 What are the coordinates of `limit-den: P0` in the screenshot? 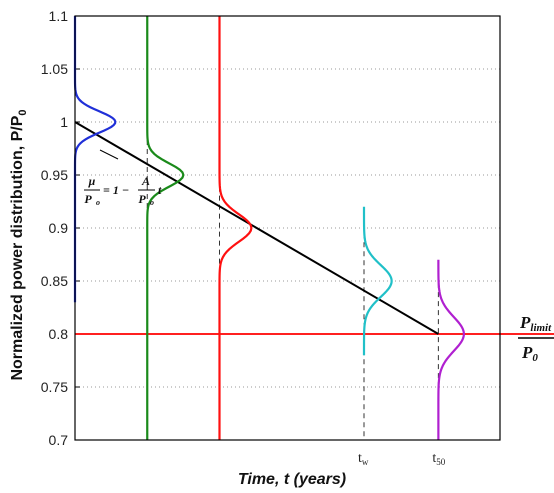 It's located at (529, 353).